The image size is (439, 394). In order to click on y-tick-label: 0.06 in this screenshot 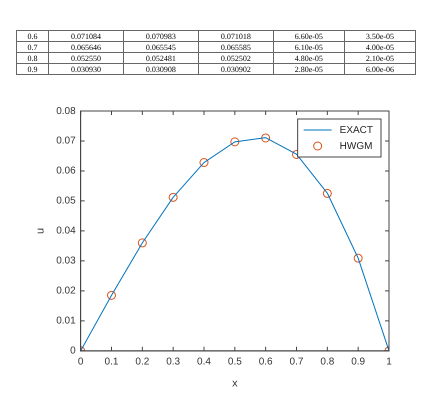, I will do `click(66, 171)`.